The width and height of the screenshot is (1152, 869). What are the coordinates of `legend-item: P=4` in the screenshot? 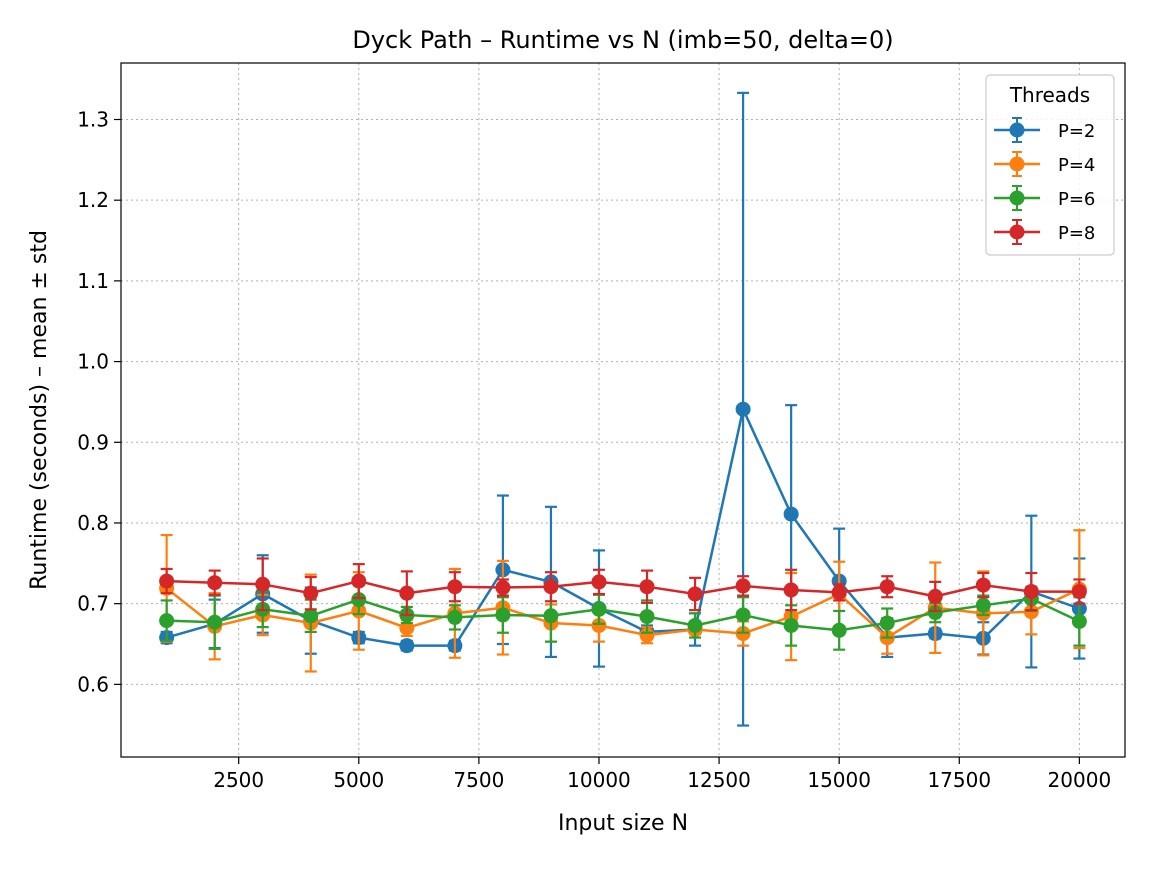 It's located at (1044, 164).